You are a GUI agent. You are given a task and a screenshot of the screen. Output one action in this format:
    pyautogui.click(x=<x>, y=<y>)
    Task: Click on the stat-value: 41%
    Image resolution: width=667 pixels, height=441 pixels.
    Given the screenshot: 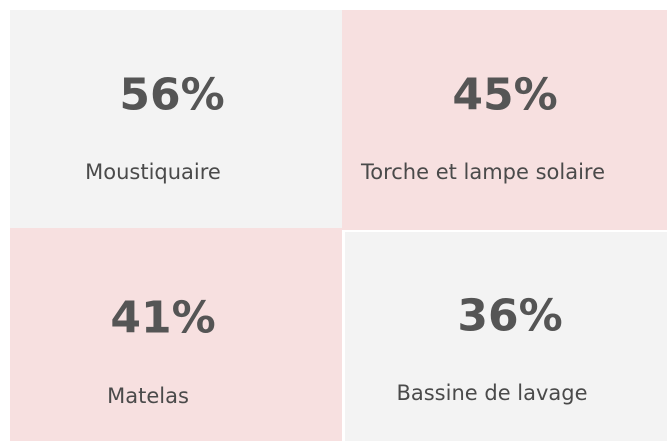 What is the action you would take?
    pyautogui.click(x=163, y=318)
    